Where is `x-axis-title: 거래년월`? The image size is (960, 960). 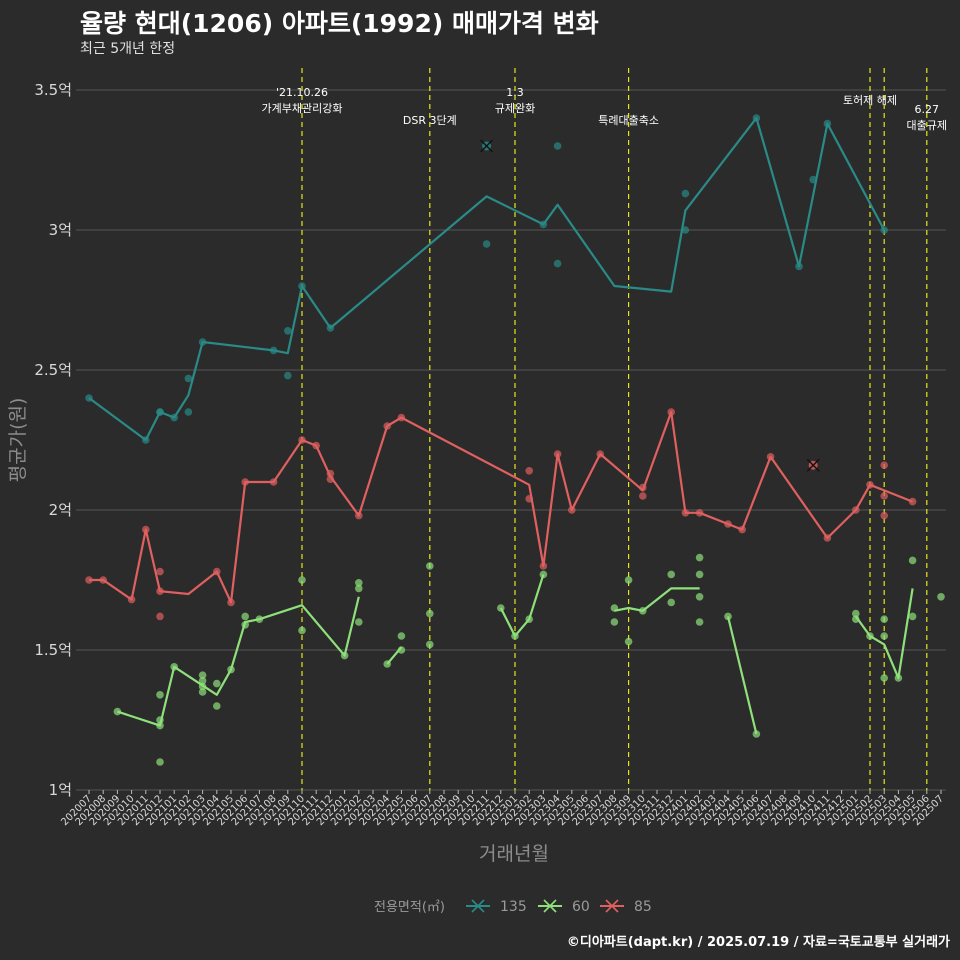
x-axis-title: 거래년월 is located at coordinates (514, 854).